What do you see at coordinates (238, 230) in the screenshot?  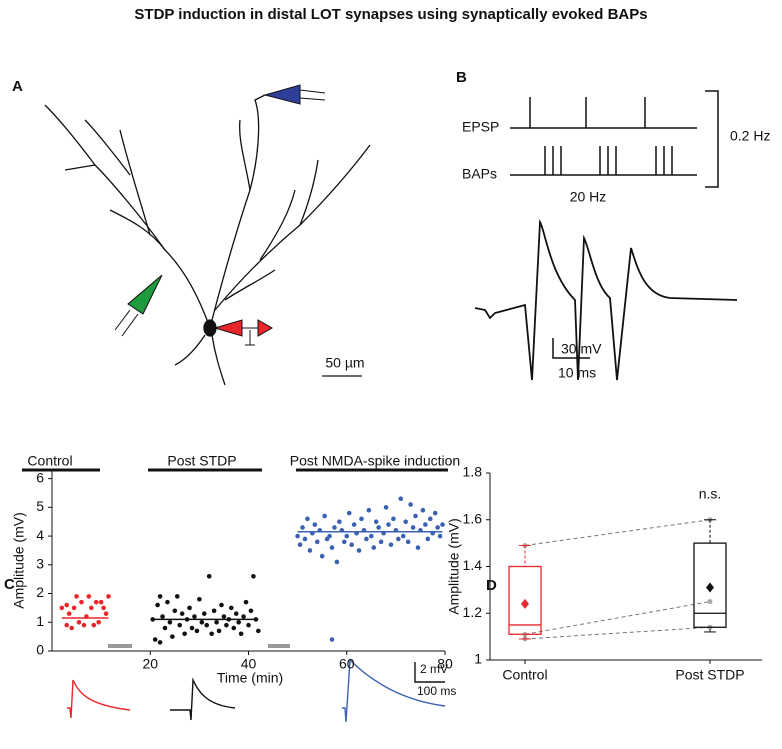 I see `electrode` at bounding box center [238, 230].